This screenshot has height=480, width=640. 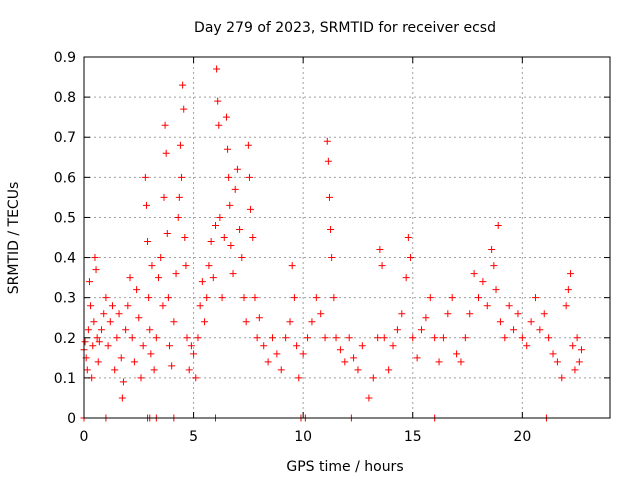 I want to click on y-tick-label: 0.4, so click(x=65, y=259).